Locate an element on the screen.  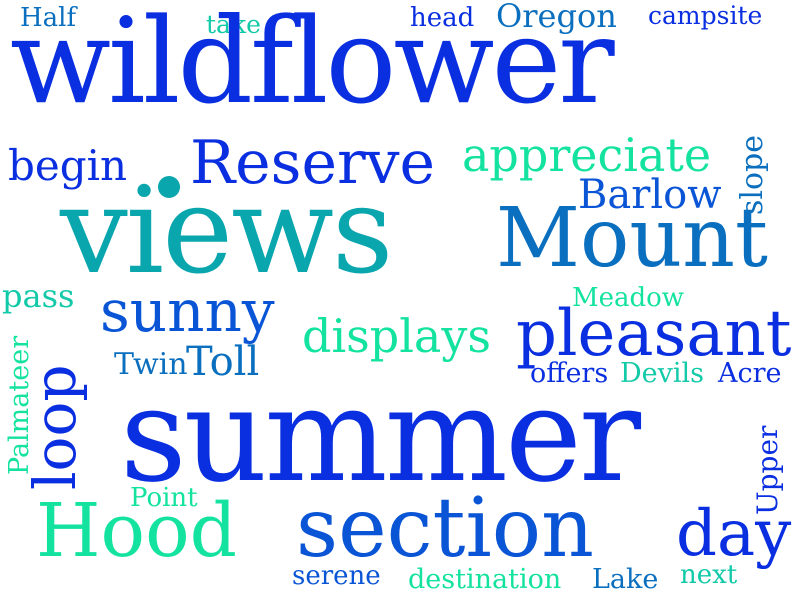
word-twin: Twin is located at coordinates (151, 364).